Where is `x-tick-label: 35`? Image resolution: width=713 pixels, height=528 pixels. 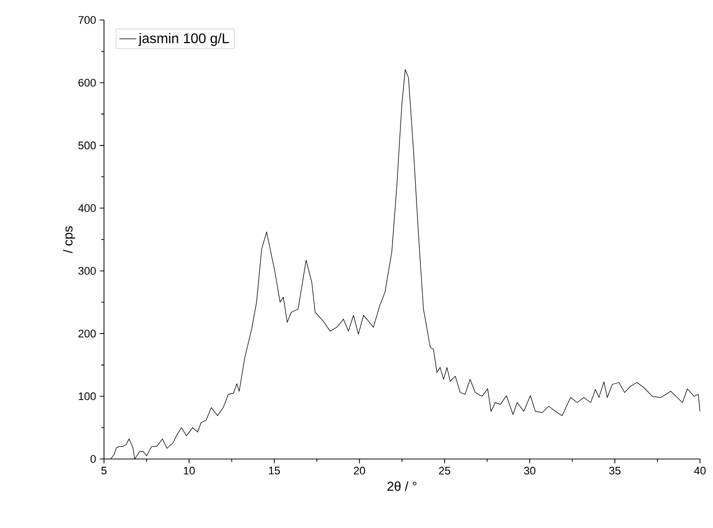
x-tick-label: 35 is located at coordinates (614, 470).